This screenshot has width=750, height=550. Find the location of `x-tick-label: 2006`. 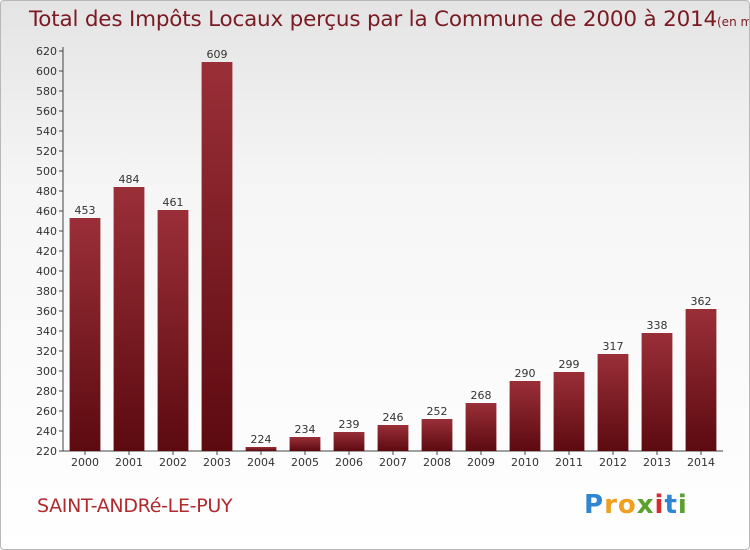

x-tick-label: 2006 is located at coordinates (349, 462).